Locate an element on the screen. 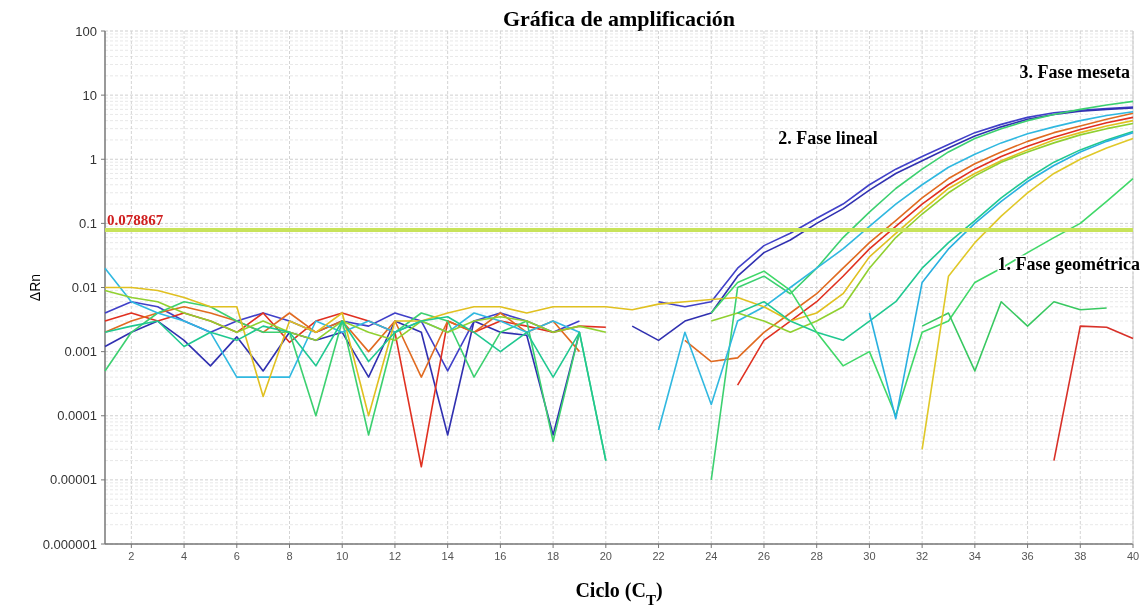 The image size is (1146, 609). x-tick-label: 26 is located at coordinates (764, 556).